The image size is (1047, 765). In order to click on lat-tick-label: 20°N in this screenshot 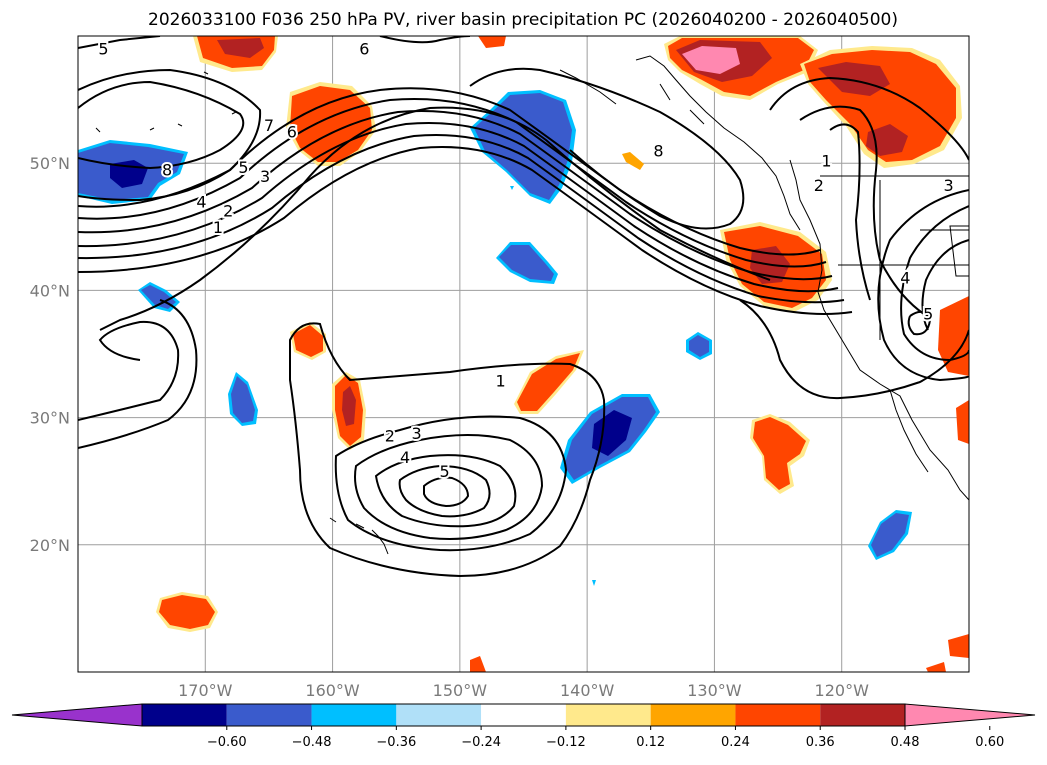, I will do `click(50, 545)`.